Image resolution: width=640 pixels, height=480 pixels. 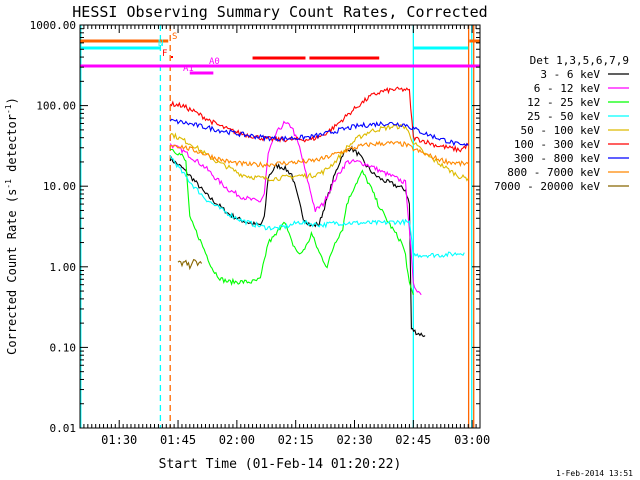 What do you see at coordinates (280, 464) in the screenshot?
I see `x-axis-label: Start Time (01-Feb-14 01:20:22)` at bounding box center [280, 464].